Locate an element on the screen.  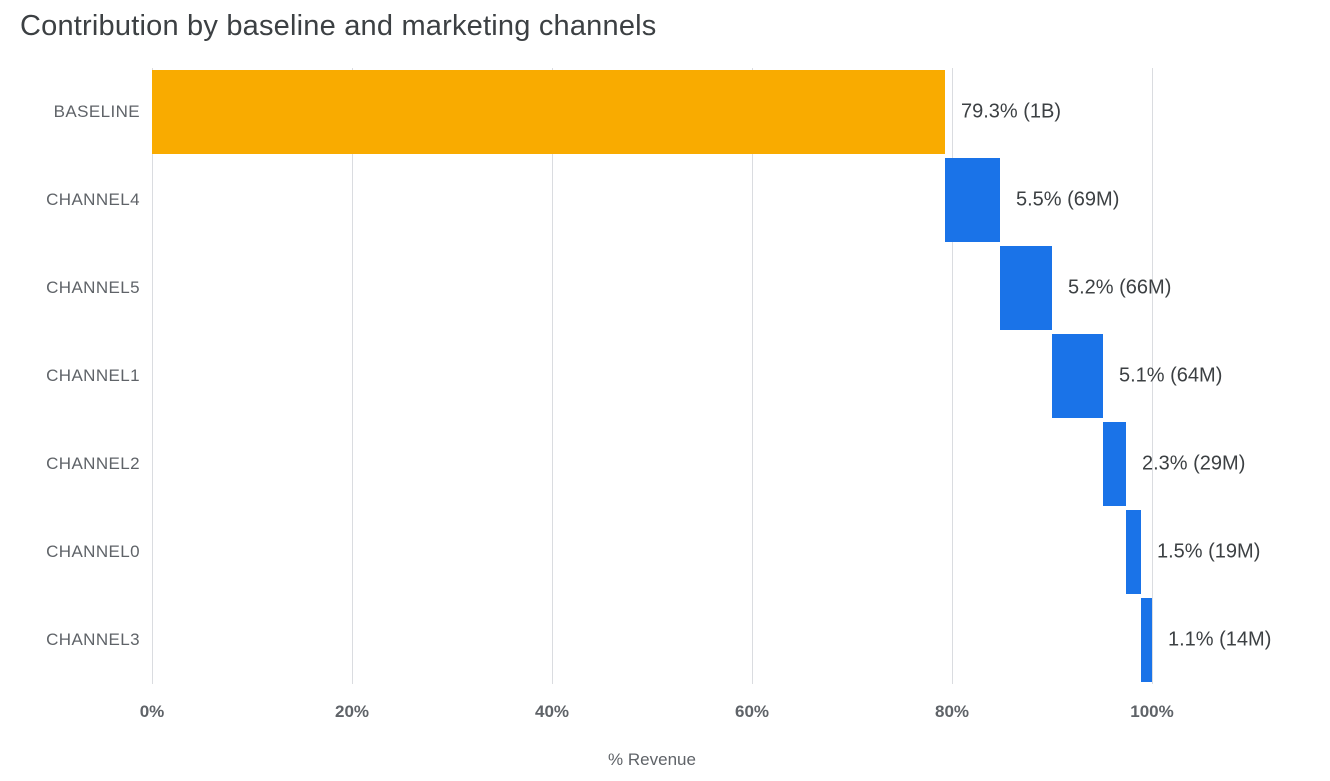
x-axis-tick-label: 80% is located at coordinates (952, 711).